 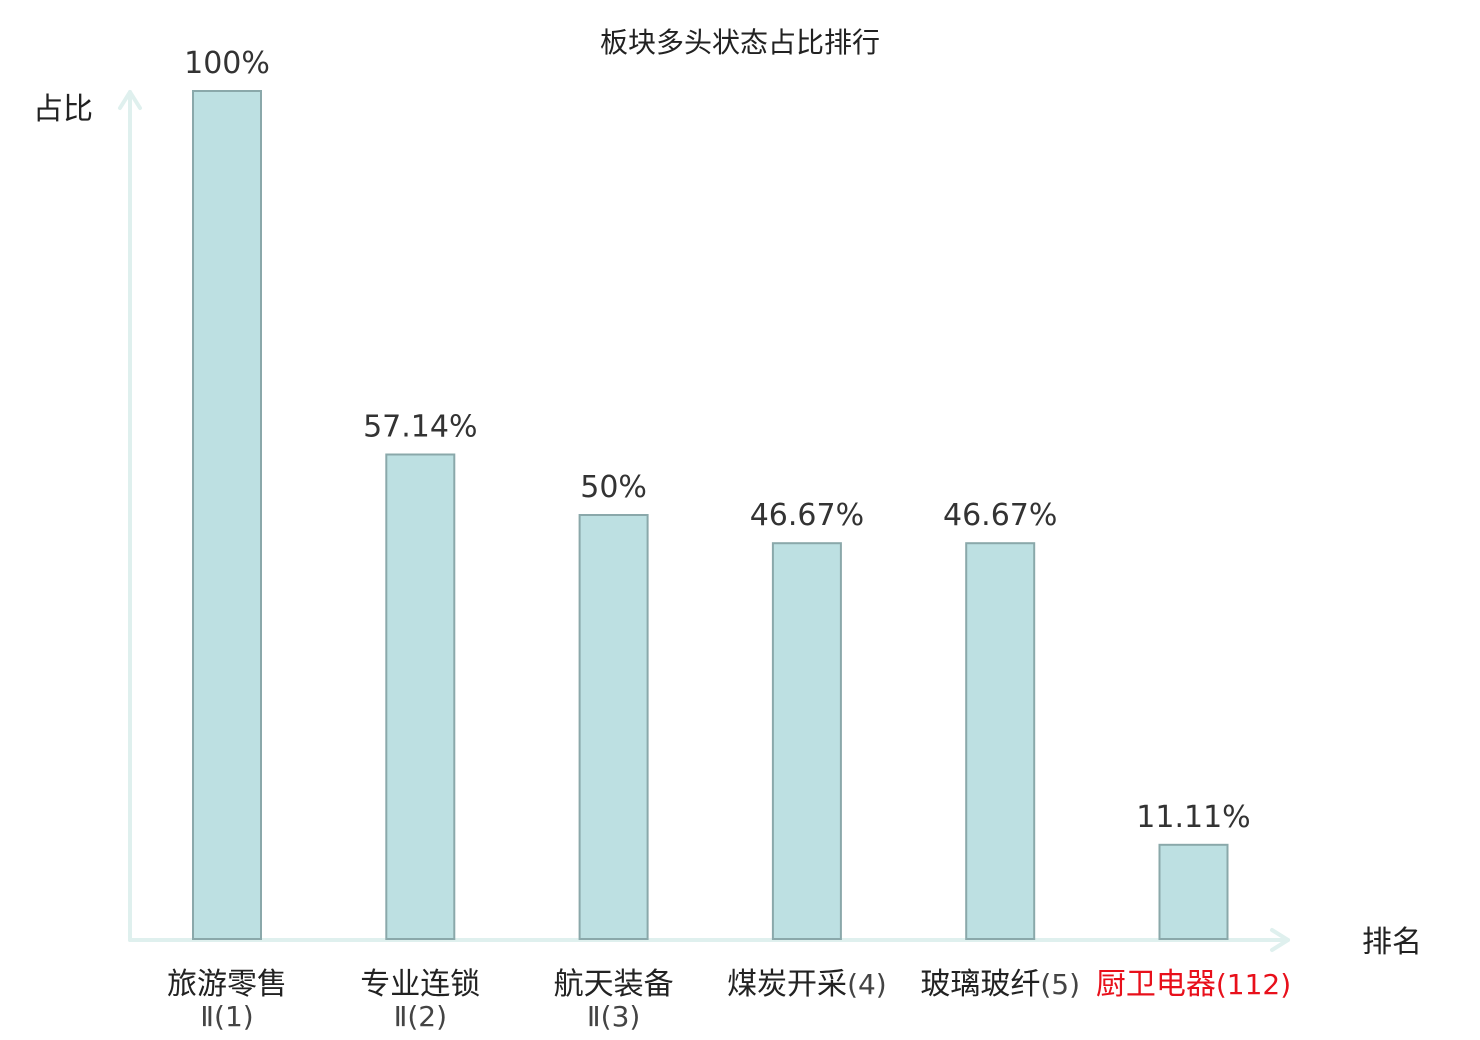 I want to click on y-axis, so click(x=130, y=516).